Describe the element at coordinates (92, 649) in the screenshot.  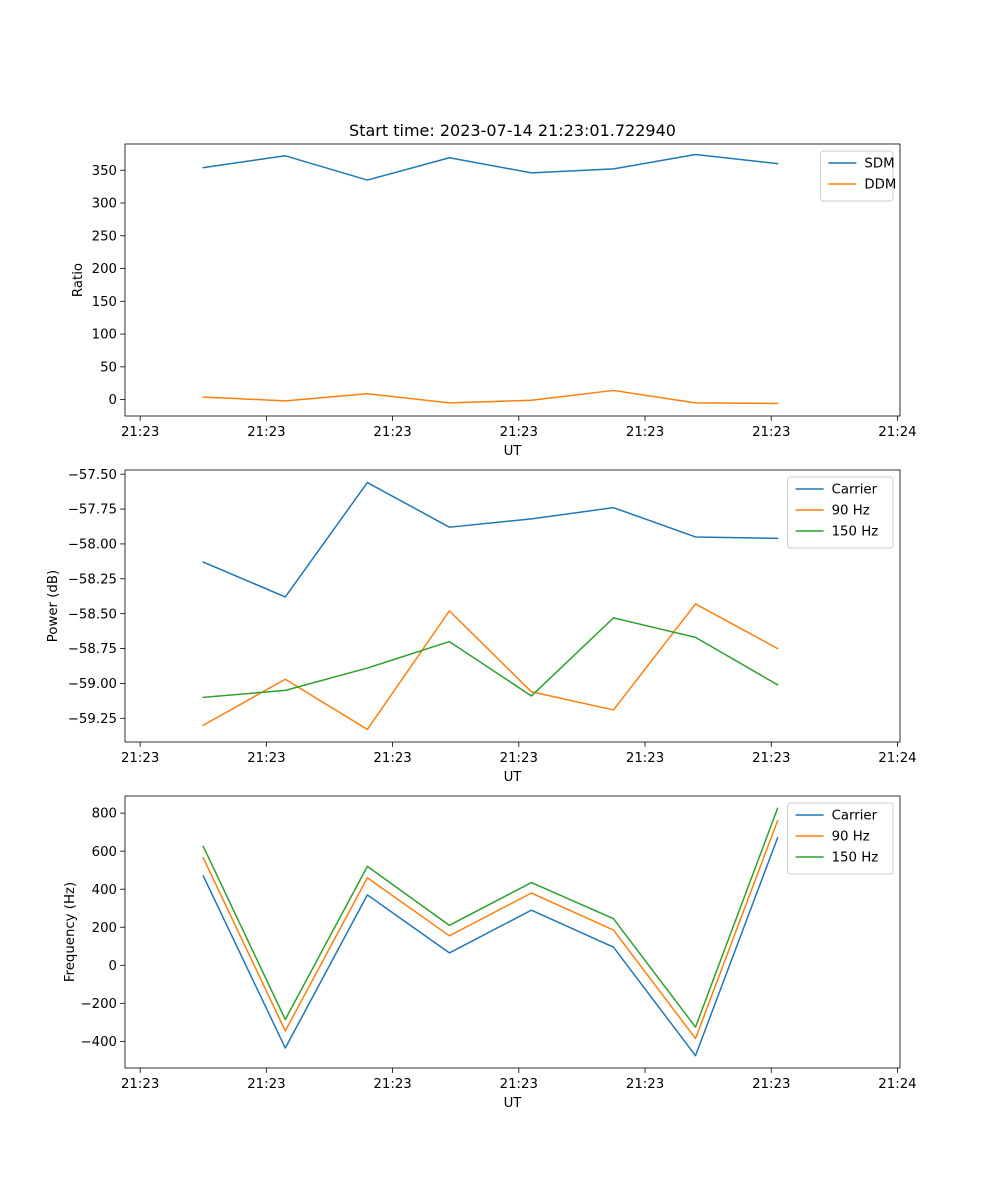
I see `power-y-tick-label: −58.75` at that location.